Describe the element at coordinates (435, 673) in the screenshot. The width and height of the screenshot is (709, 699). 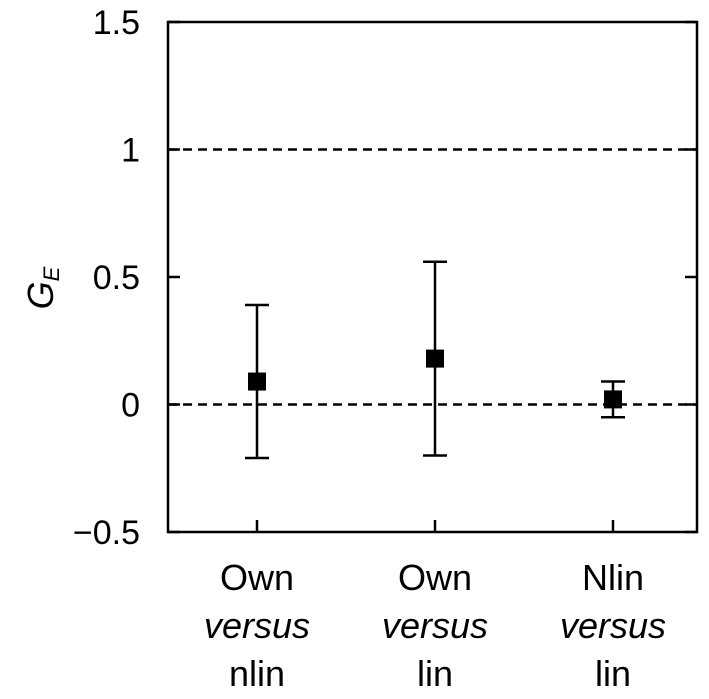
I see `category-label-1-line-3: lin` at that location.